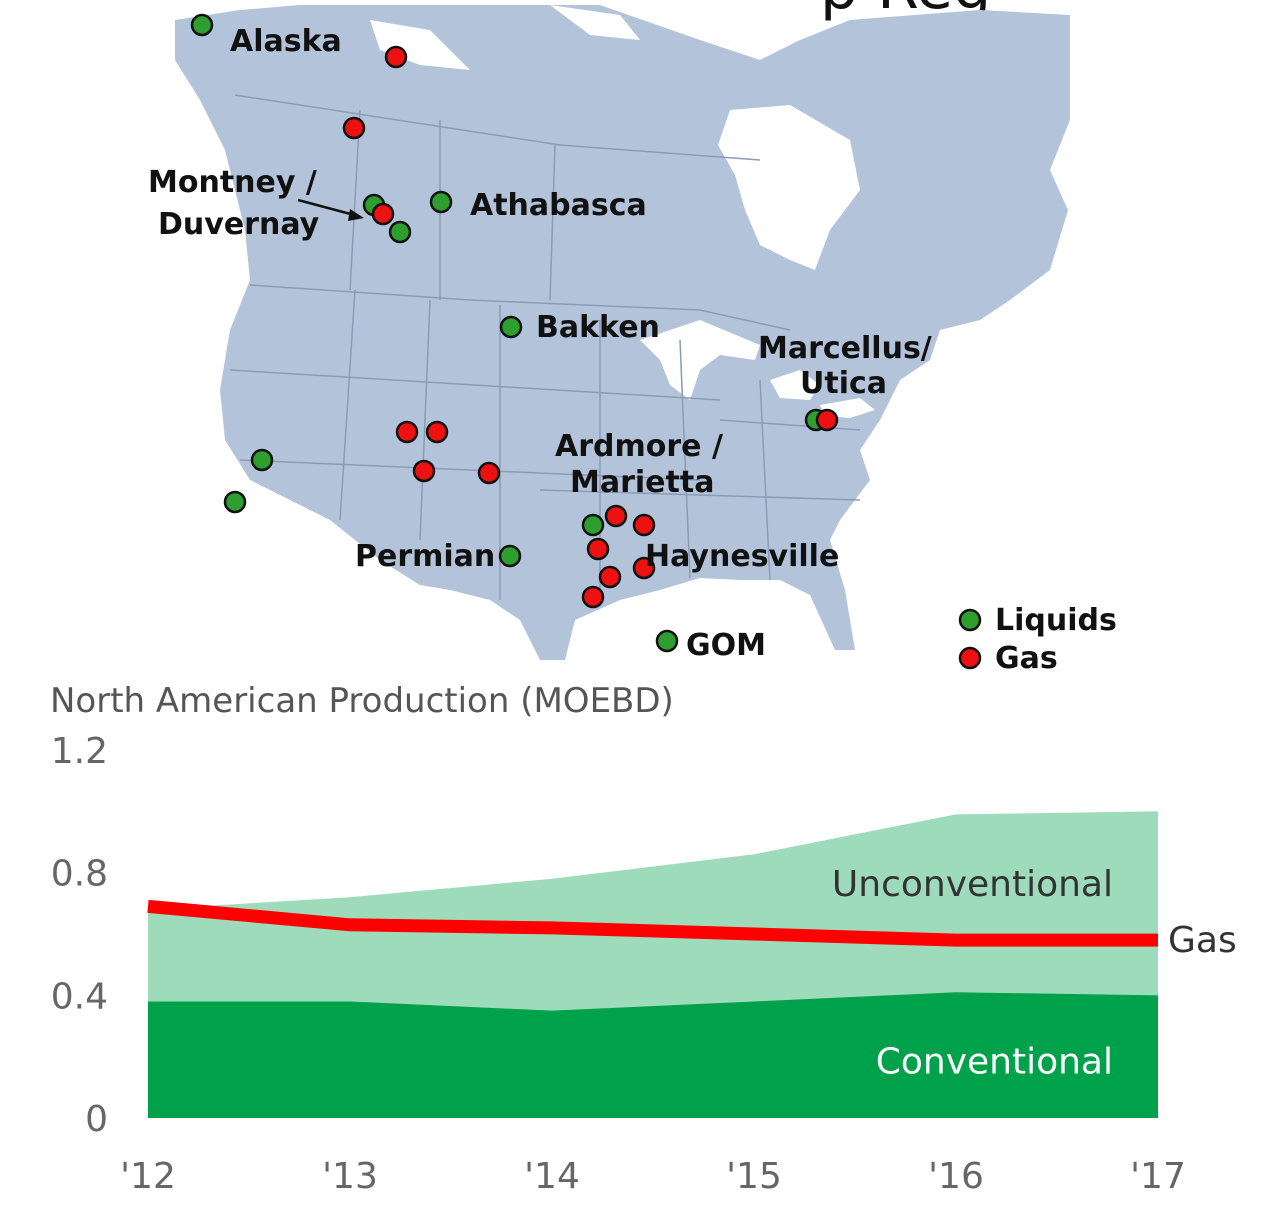 The width and height of the screenshot is (1271, 1220). What do you see at coordinates (79, 935) in the screenshot?
I see `y-axis-ticks: 1.2 0.8 0.4 0` at bounding box center [79, 935].